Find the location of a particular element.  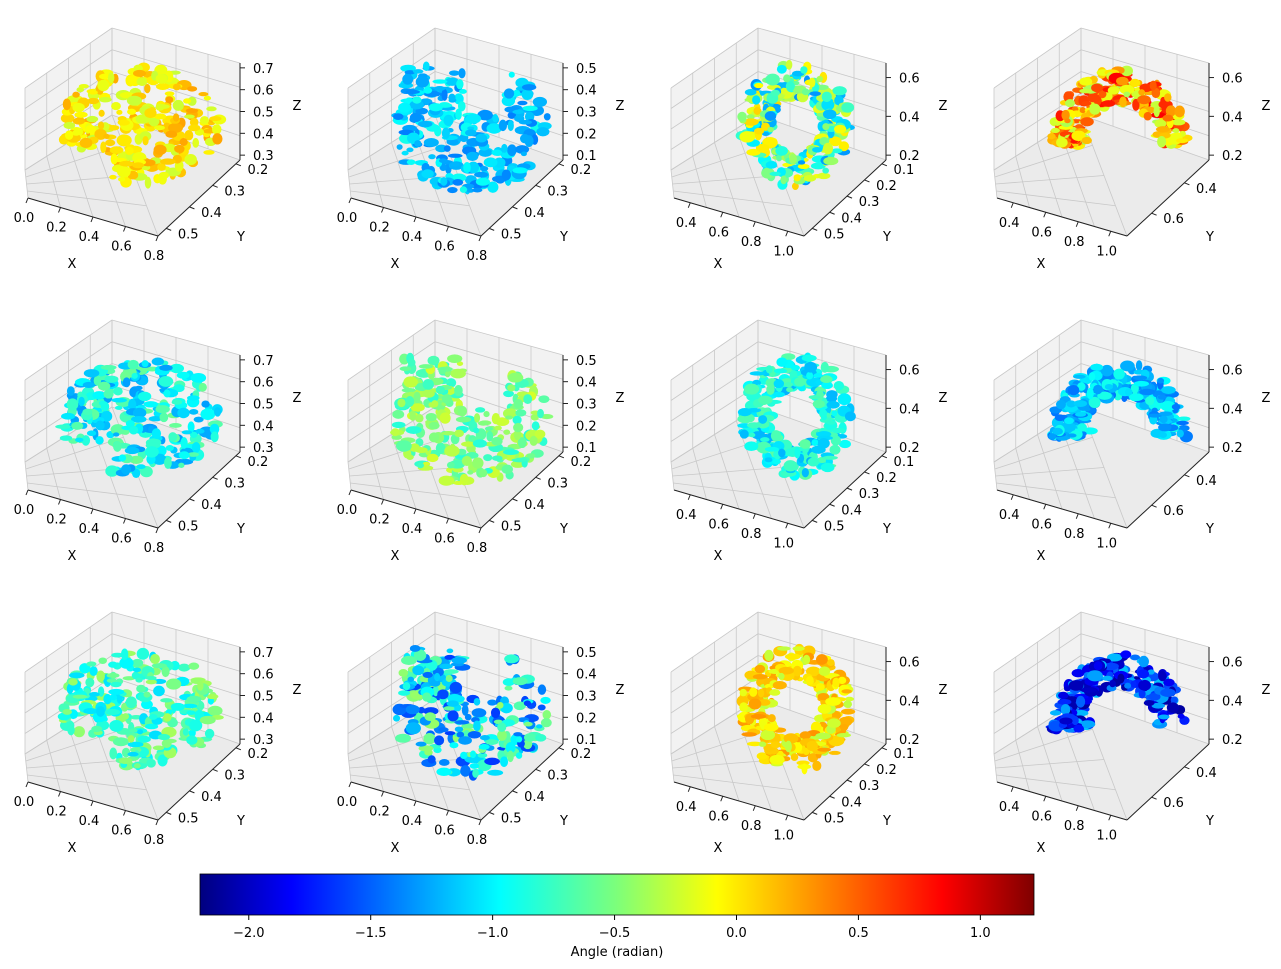

colorbar: −2.0 −1.5 −1.0 −0.5 0.0 0.5 1.0 Angle (radian) is located at coordinates (617, 916).